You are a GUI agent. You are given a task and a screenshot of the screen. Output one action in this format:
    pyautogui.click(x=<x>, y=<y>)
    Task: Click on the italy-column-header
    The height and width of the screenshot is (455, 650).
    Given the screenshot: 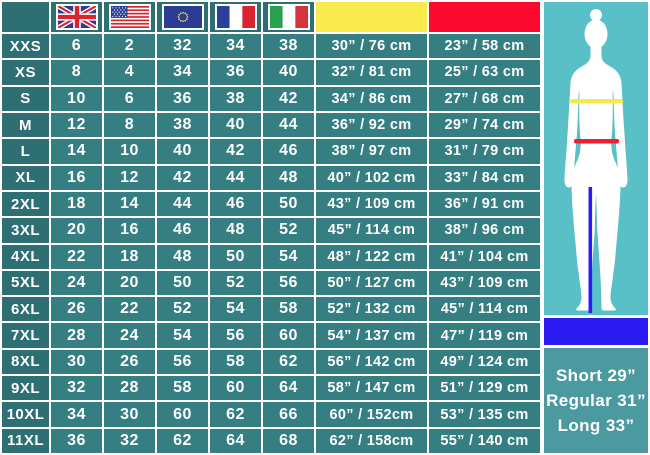 What is the action you would take?
    pyautogui.click(x=288, y=17)
    